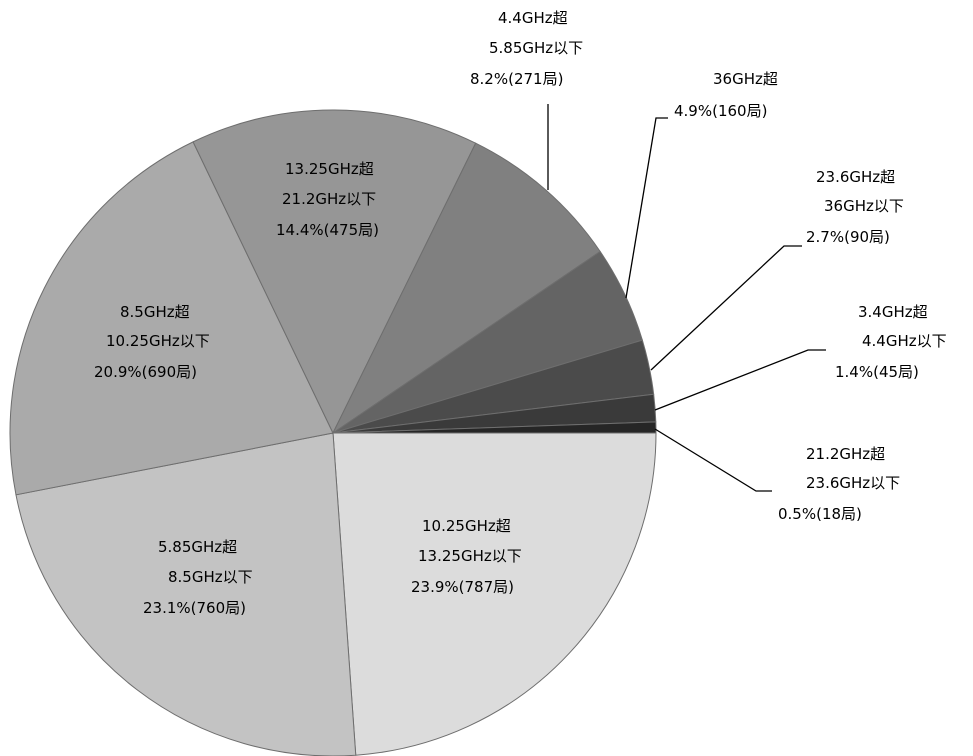 This screenshot has width=973, height=756. What do you see at coordinates (470, 556) in the screenshot?
I see `slice-range-label: 13.25GHz以下` at bounding box center [470, 556].